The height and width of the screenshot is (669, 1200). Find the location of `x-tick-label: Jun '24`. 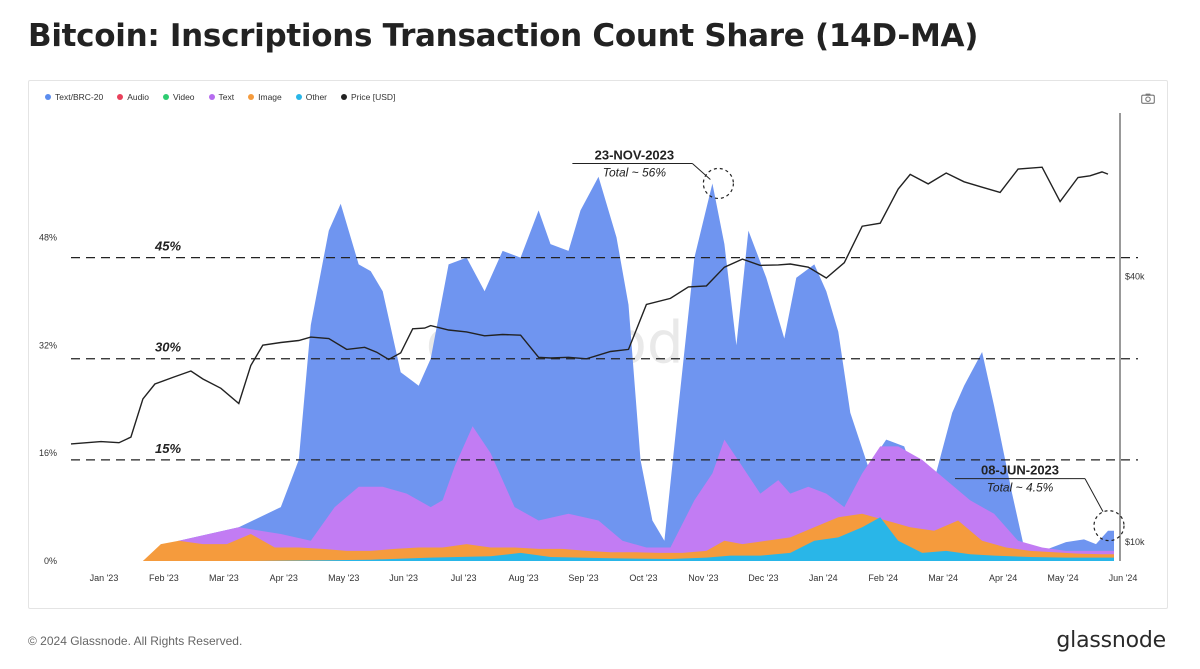

x-tick-label: Jun '24 is located at coordinates (1123, 578).